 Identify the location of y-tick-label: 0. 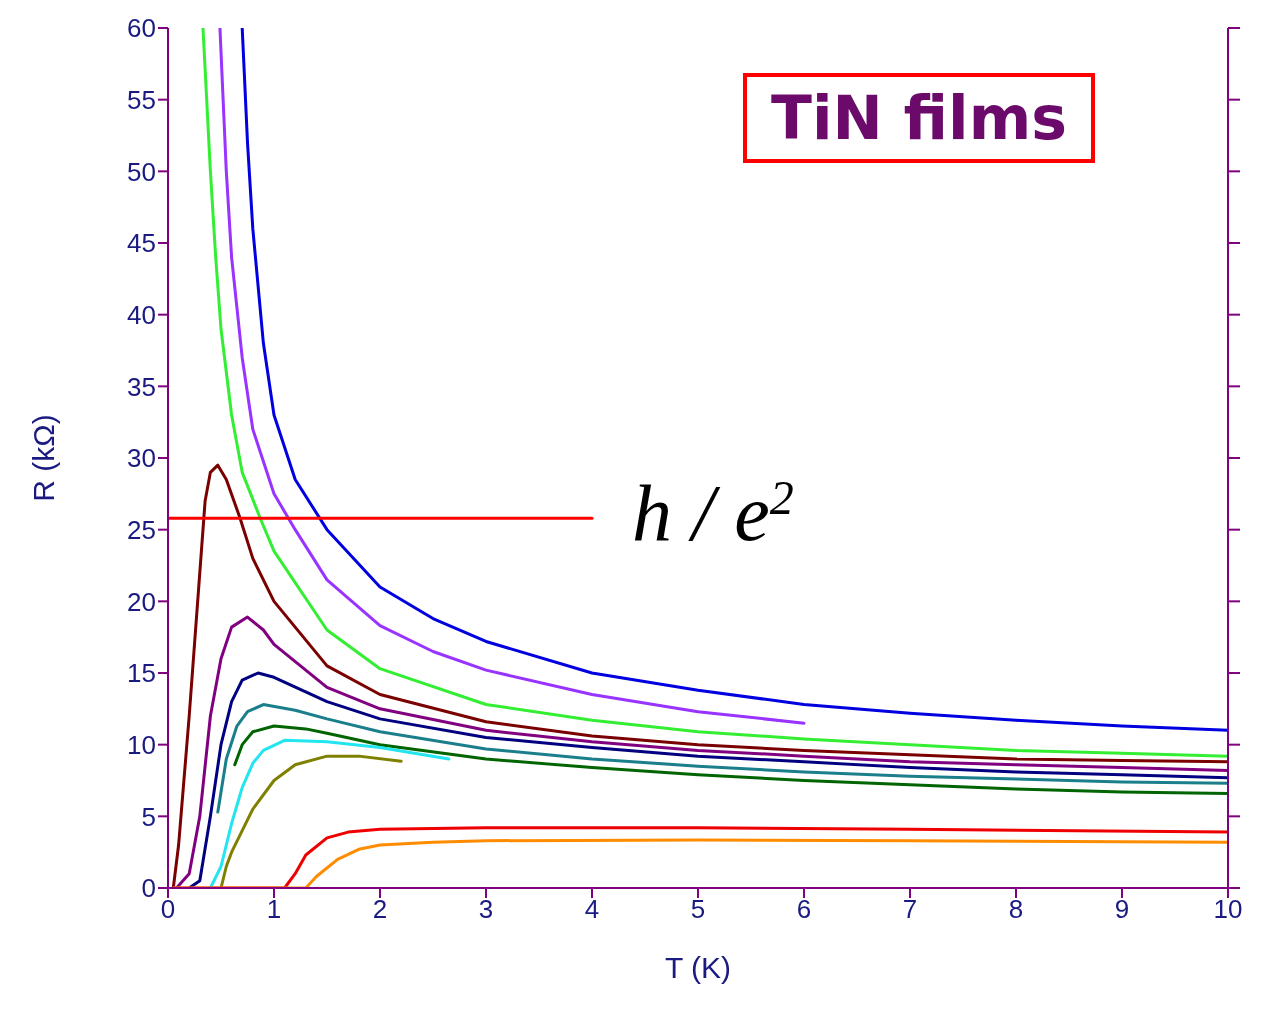
(148, 888).